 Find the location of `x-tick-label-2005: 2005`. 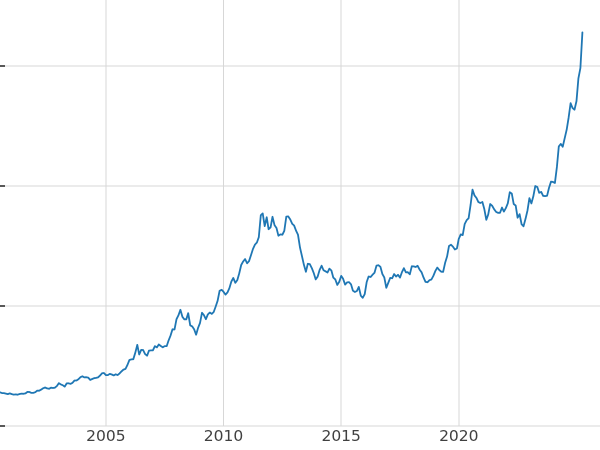

x-tick-label-2005: 2005 is located at coordinates (106, 436).